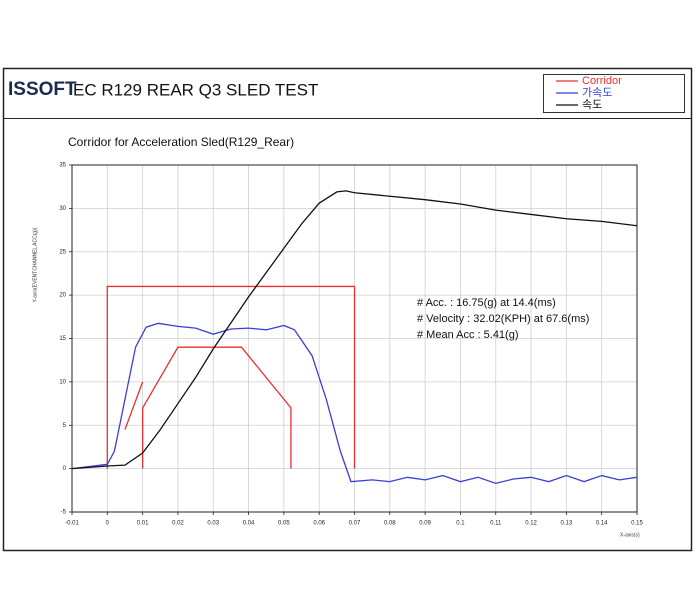  Describe the element at coordinates (108, 524) in the screenshot. I see `x-tick-label: 0` at that location.